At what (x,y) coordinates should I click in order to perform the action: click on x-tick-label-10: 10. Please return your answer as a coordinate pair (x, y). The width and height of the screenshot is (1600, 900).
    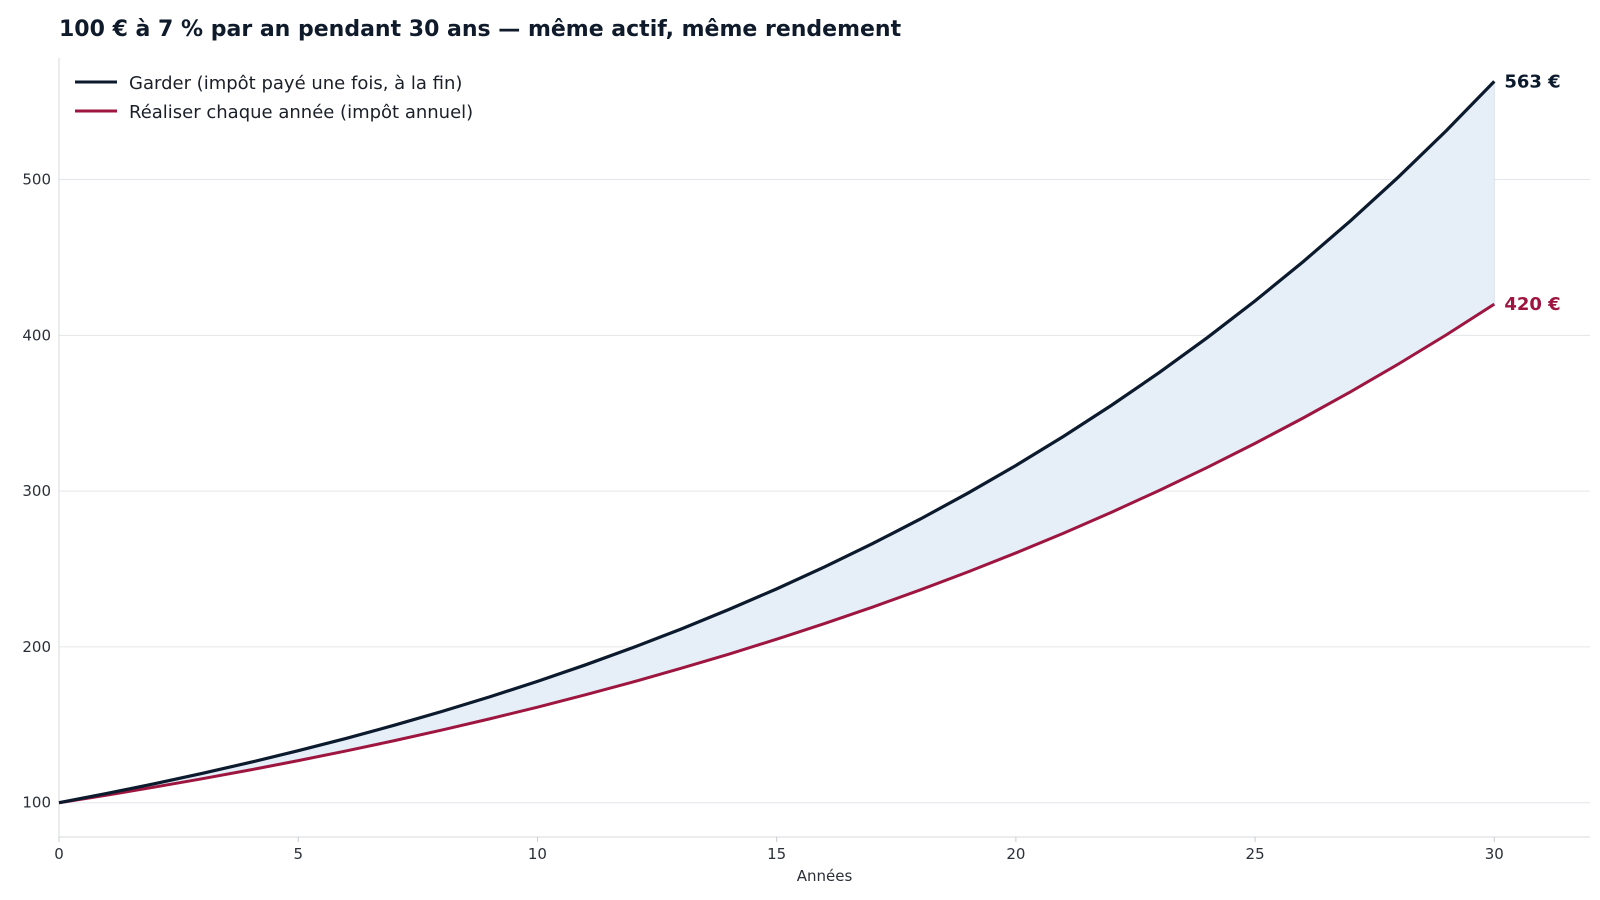
    Looking at the image, I should click on (537, 854).